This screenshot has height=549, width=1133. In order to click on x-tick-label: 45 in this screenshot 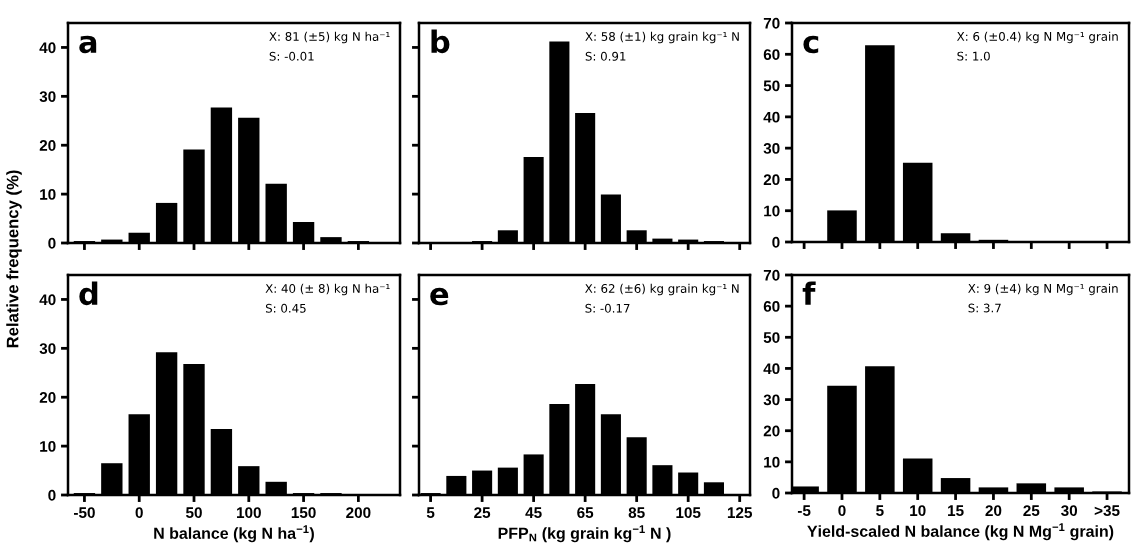, I will do `click(533, 513)`.